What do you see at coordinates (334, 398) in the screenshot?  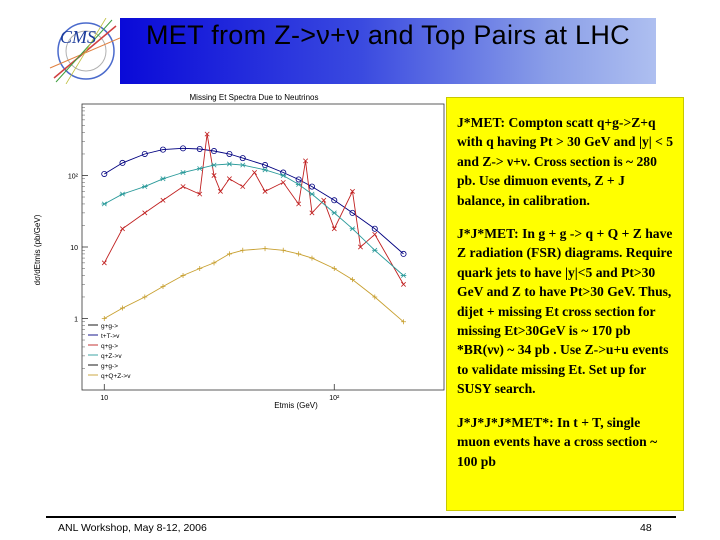 I see `x-tick-label: 10²` at bounding box center [334, 398].